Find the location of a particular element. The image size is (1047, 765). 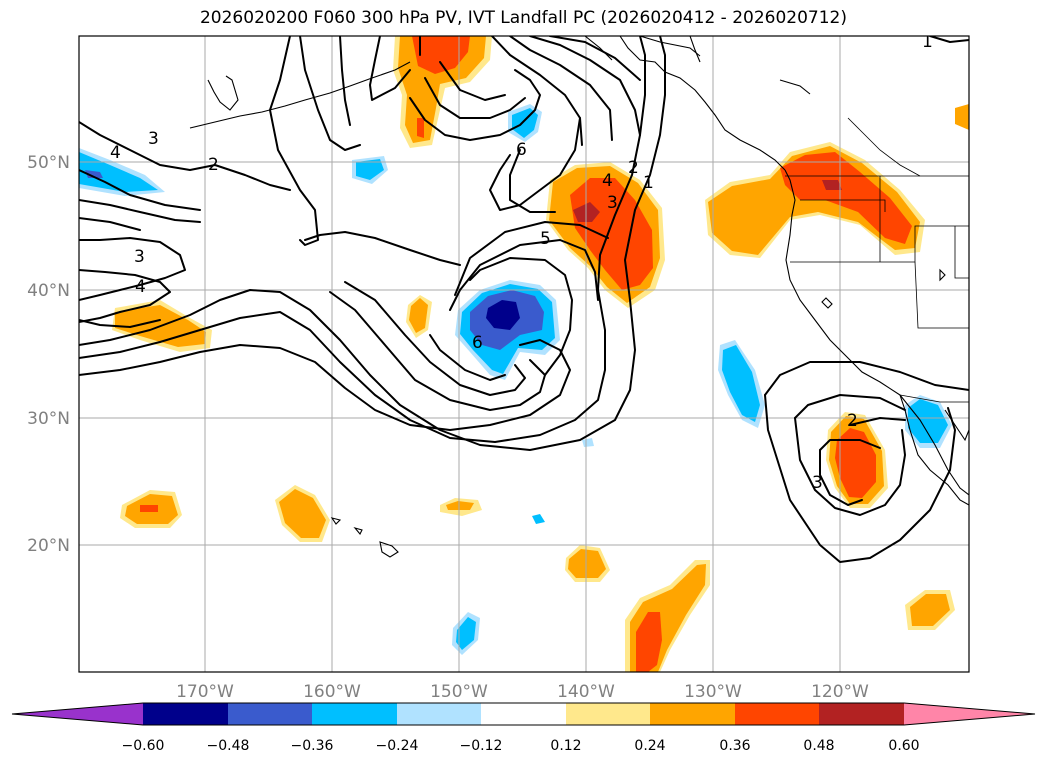

colorbar-extend-high is located at coordinates (969, 714).